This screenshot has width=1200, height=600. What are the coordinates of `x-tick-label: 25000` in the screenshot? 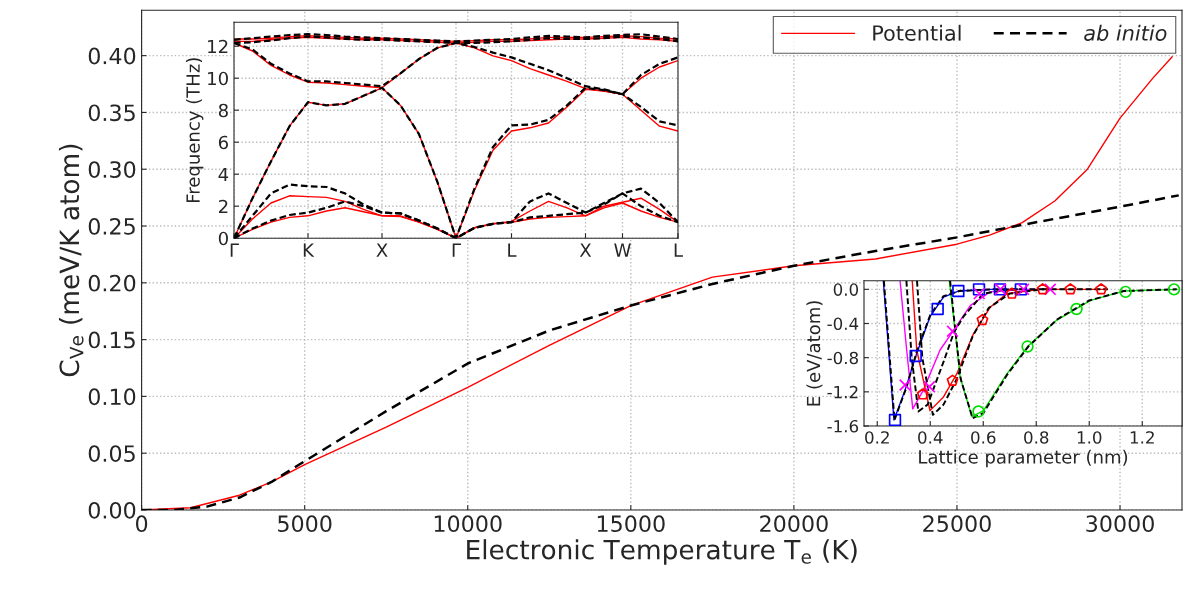 It's located at (957, 524).